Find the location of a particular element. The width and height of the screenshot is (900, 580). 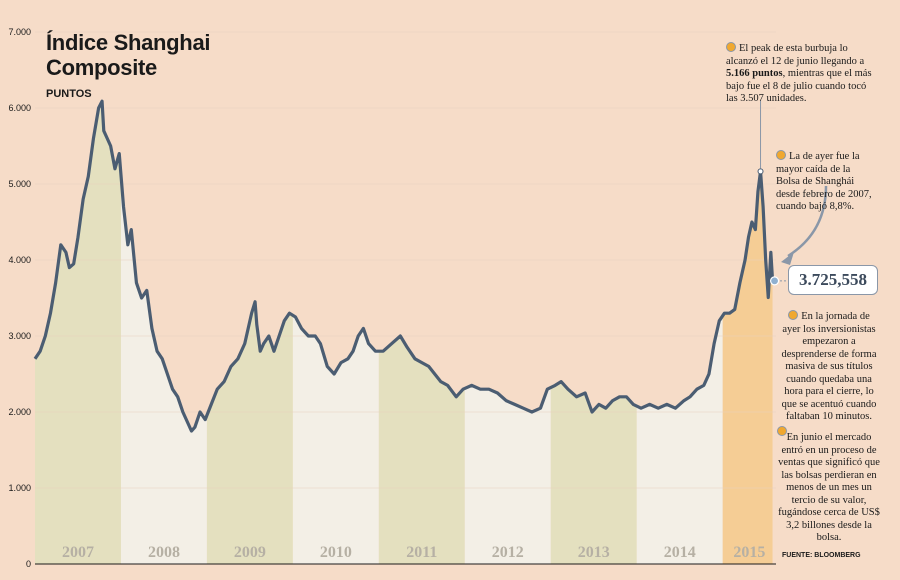

year-band-2010 is located at coordinates (335, 332).